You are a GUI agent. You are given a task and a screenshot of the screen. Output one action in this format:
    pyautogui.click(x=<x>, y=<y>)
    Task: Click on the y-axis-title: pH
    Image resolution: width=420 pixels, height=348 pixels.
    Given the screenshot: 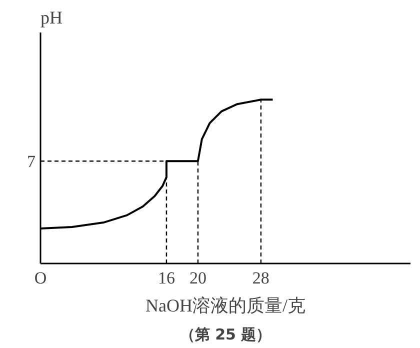 What is the action you would take?
    pyautogui.click(x=51, y=18)
    